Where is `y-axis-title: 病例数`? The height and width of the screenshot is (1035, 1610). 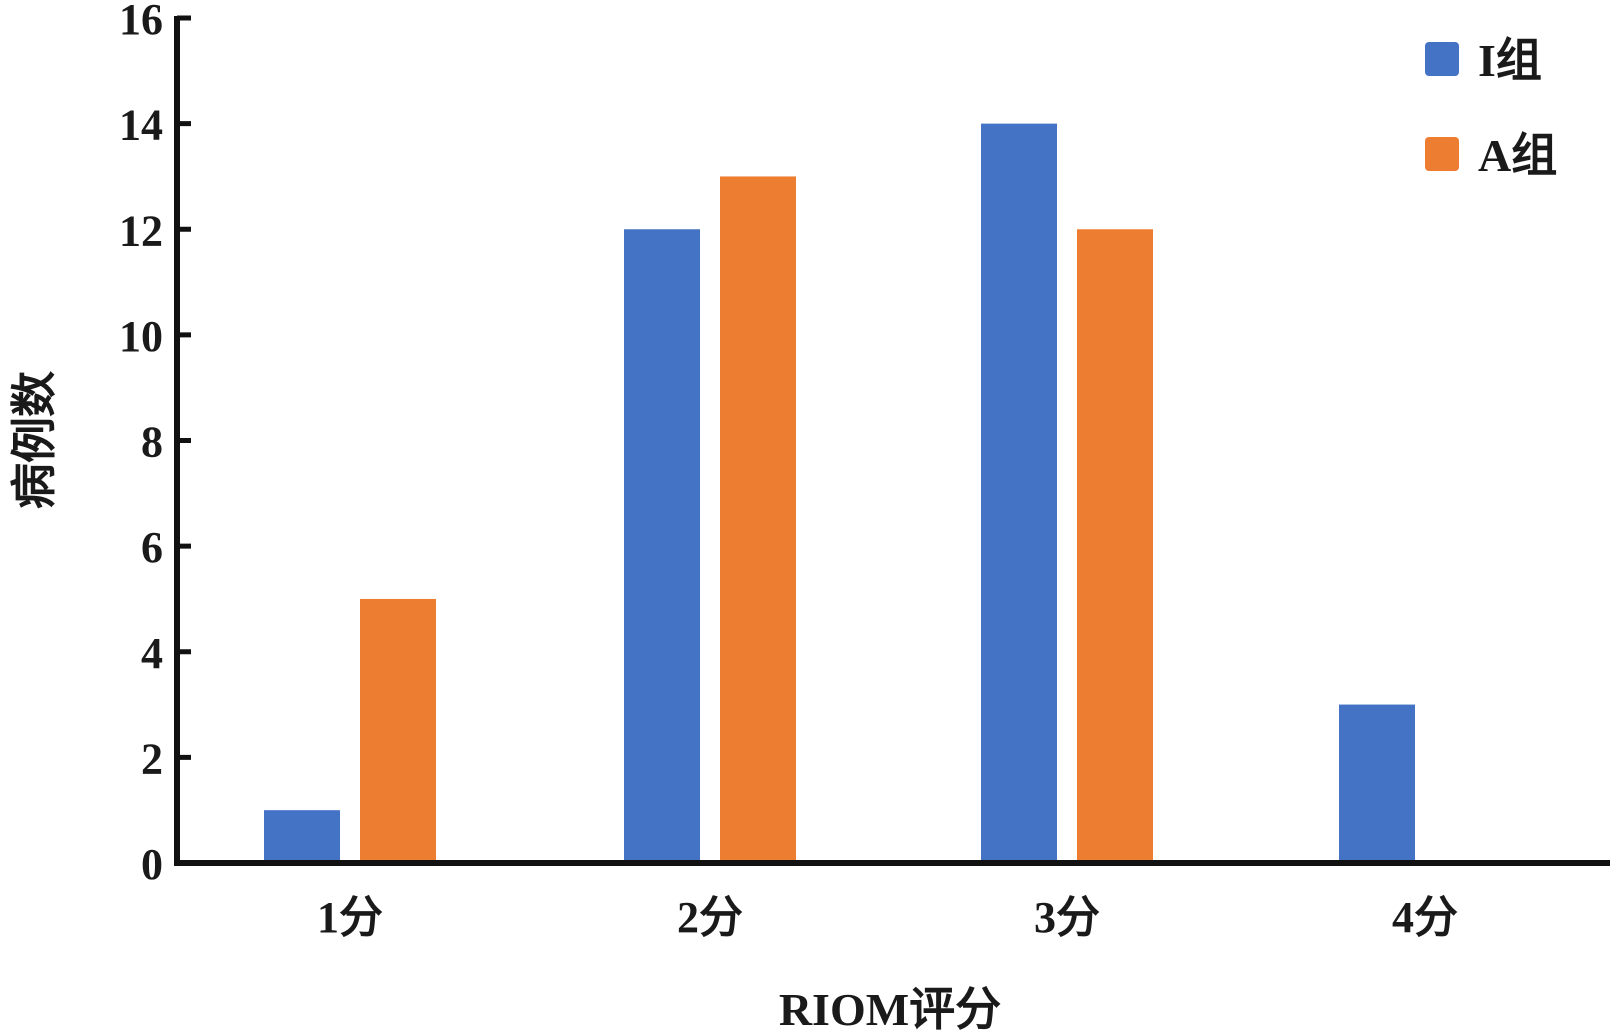
y-axis-title: 病例数 is located at coordinates (34, 440).